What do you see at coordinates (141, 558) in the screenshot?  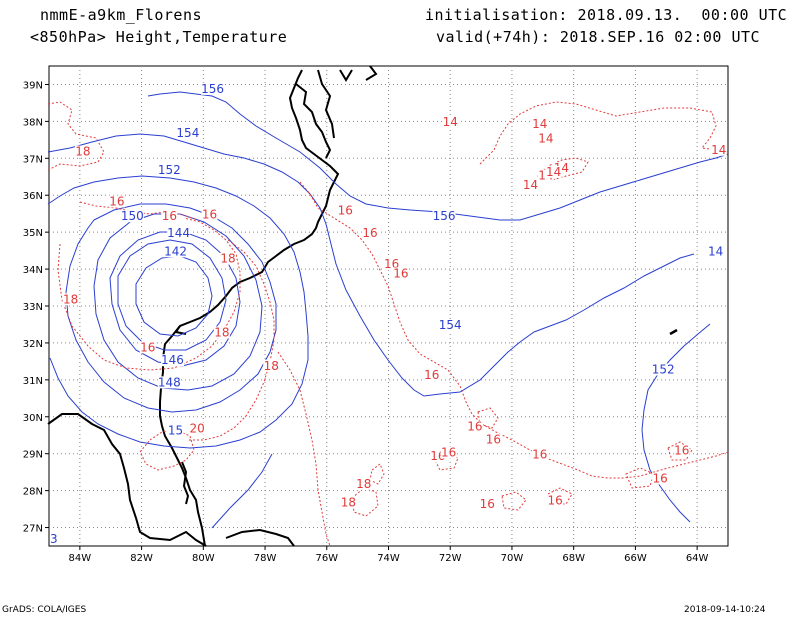 I see `lon-tick-label: 82W` at bounding box center [141, 558].